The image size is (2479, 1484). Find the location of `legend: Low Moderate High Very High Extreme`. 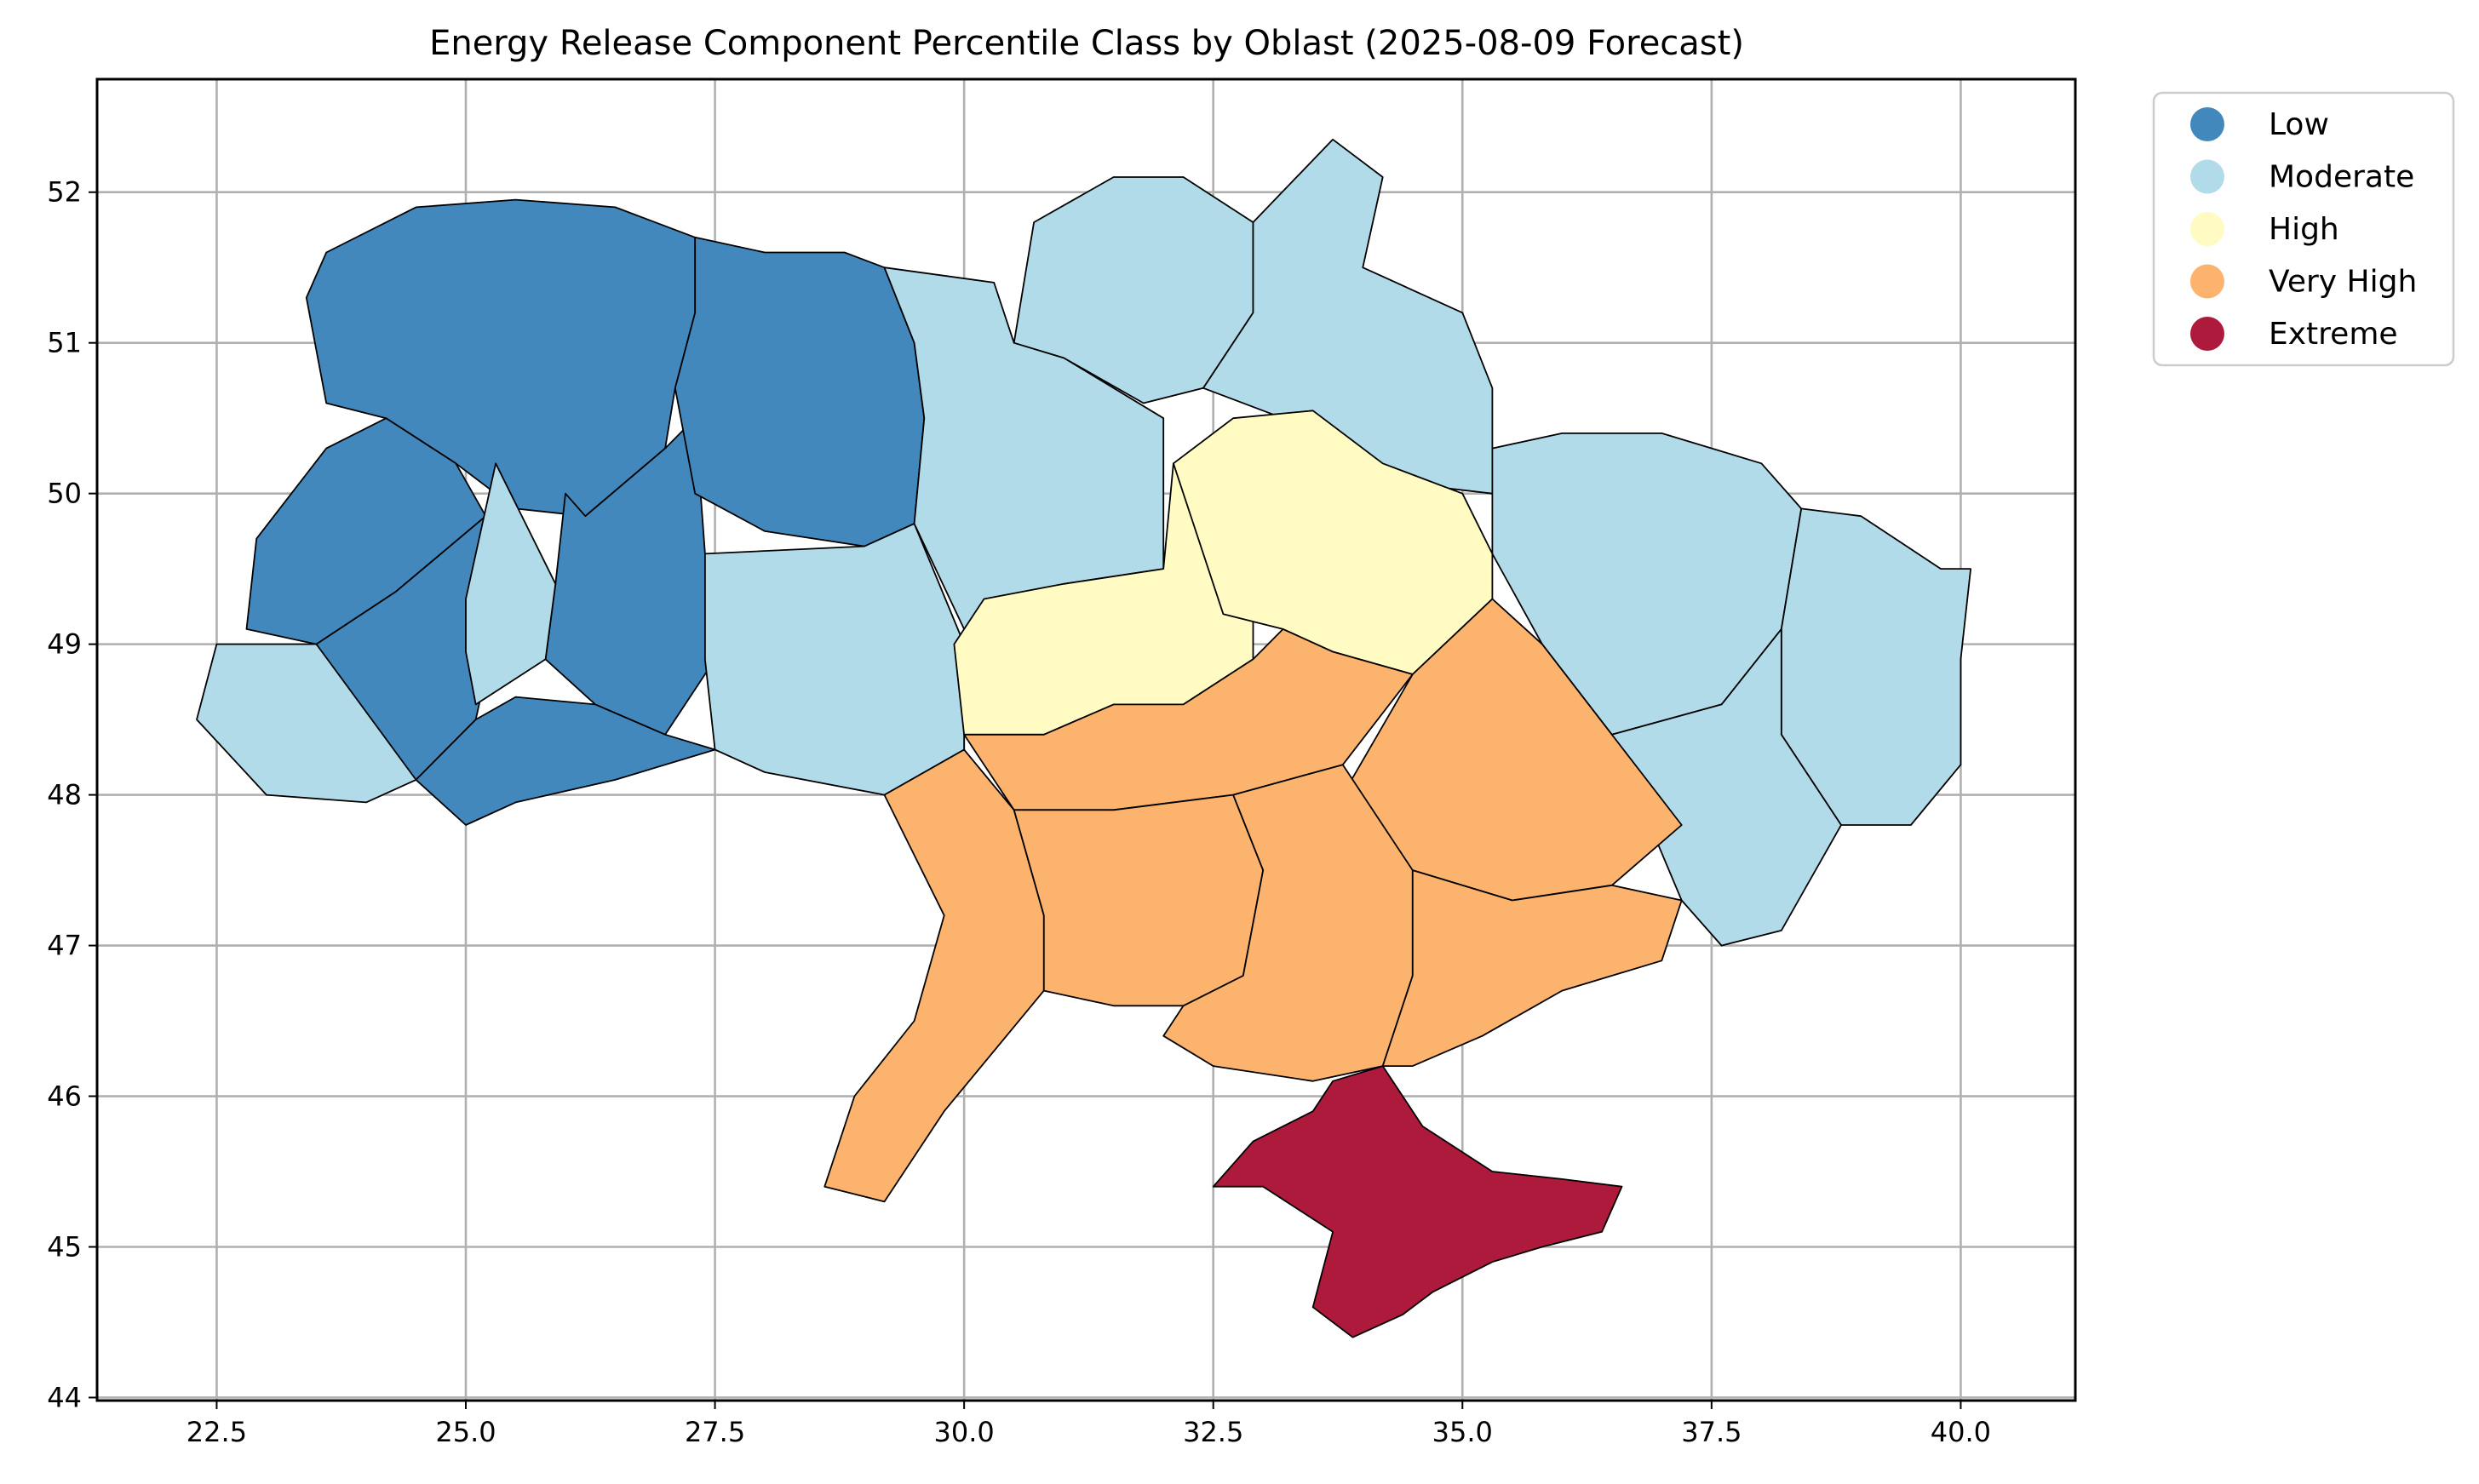

legend: Low Moderate High Very High Extreme is located at coordinates (2303, 229).